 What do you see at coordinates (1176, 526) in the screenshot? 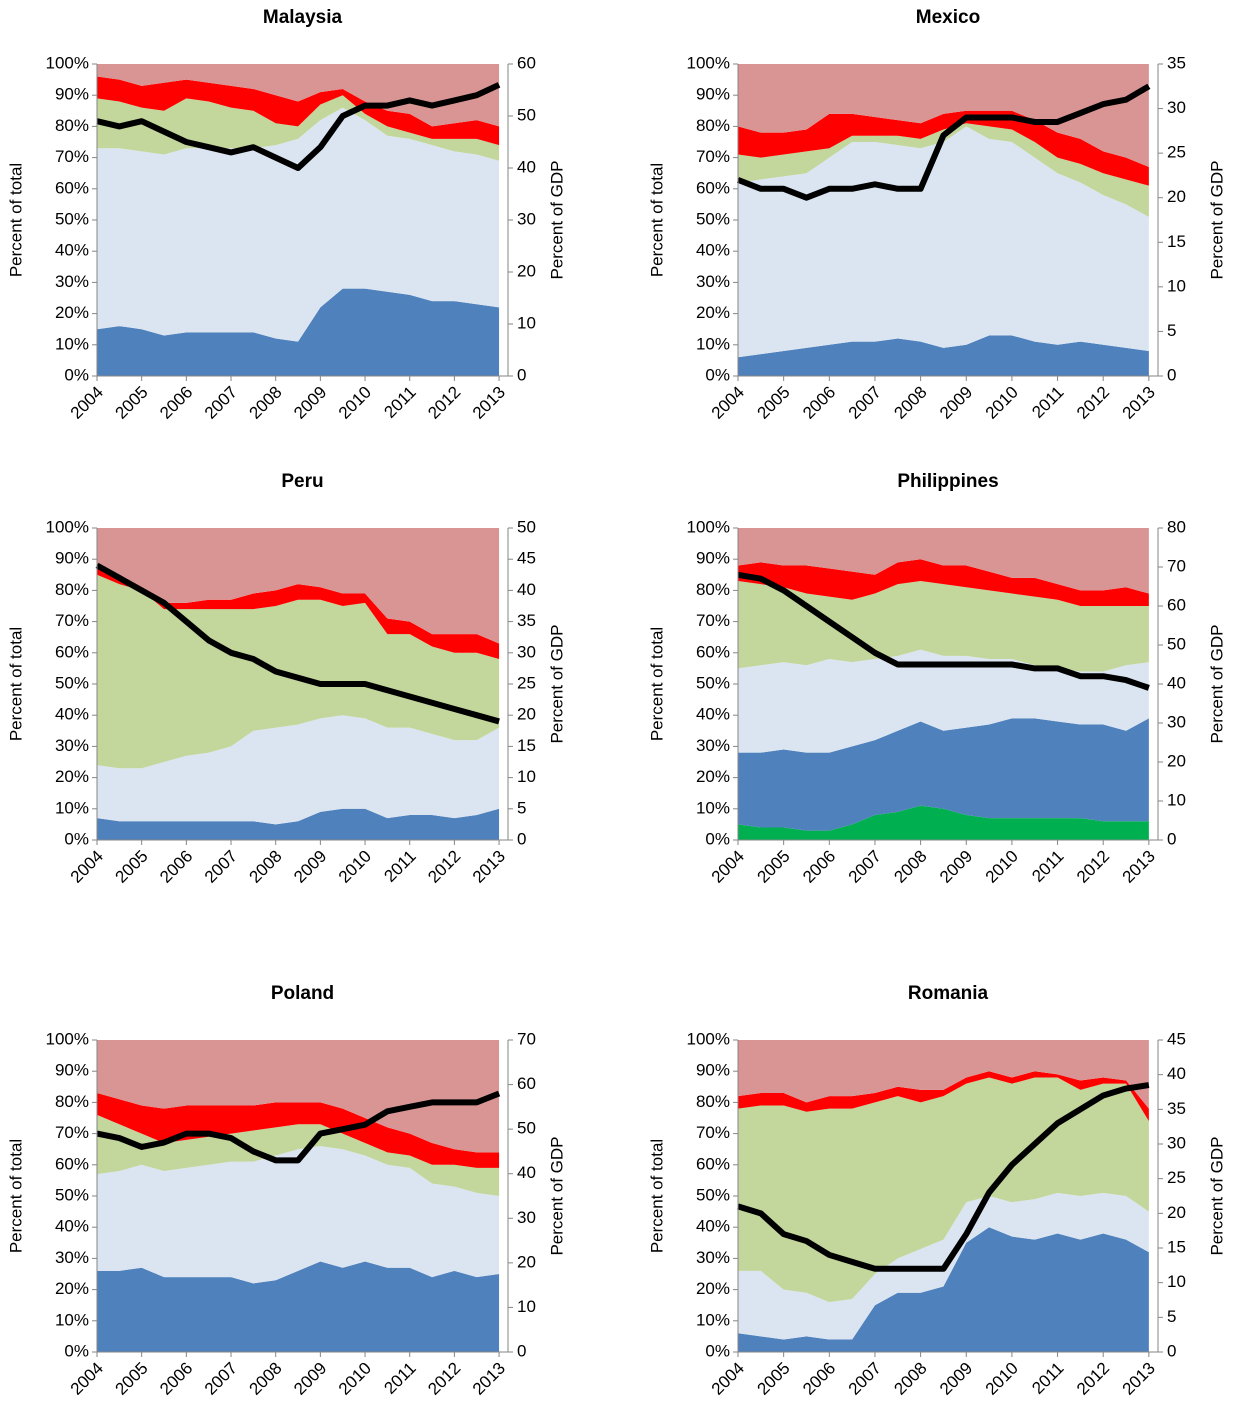
I see `y2-tick-label: 80` at bounding box center [1176, 526].